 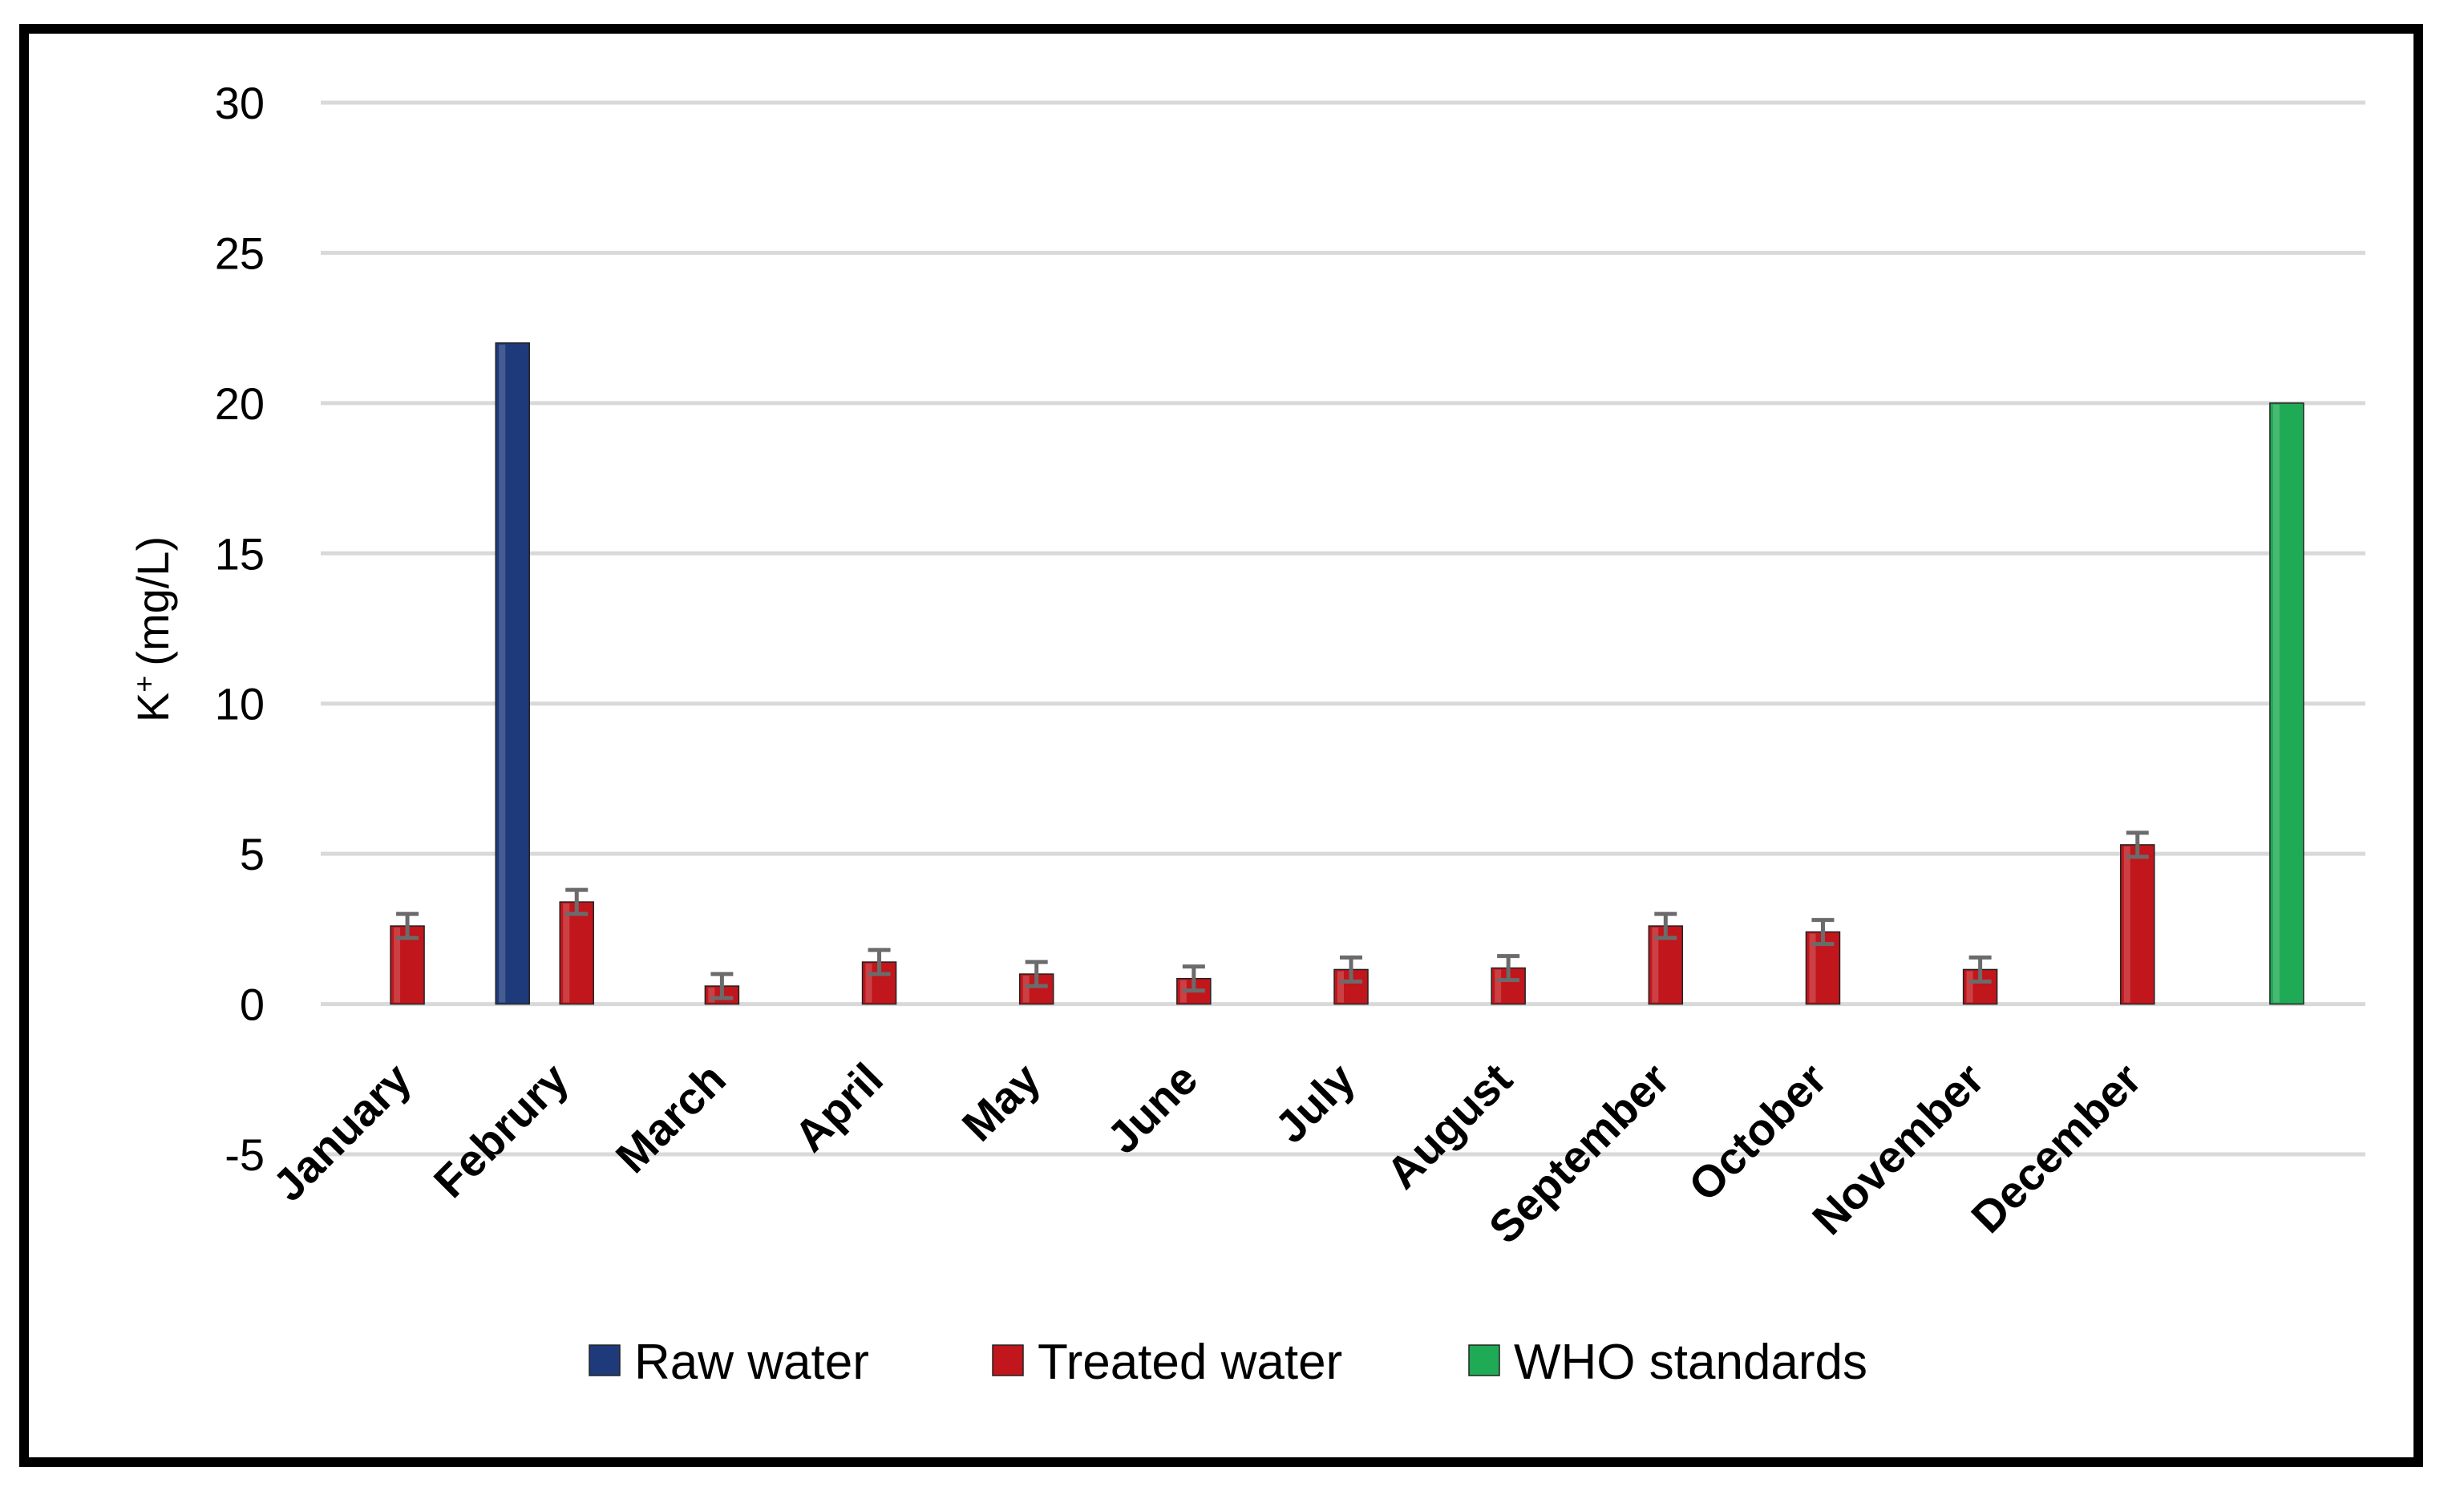 I want to click on x-category-label: January, so click(x=341, y=1131).